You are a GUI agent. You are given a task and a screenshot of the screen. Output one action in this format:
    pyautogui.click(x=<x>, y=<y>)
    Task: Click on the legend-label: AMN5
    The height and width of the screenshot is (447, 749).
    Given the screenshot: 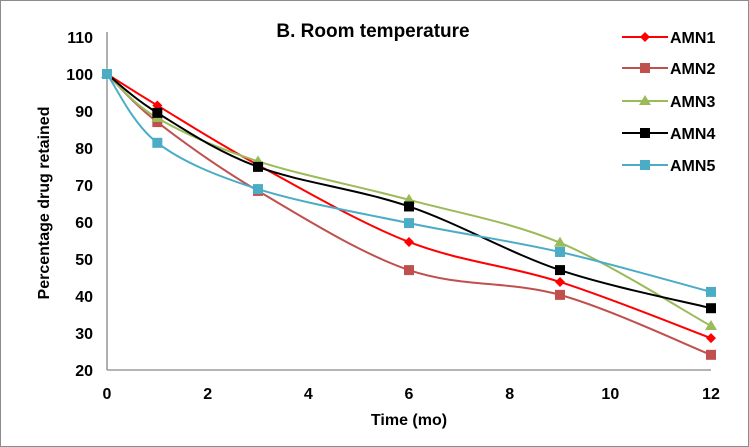 What is the action you would take?
    pyautogui.click(x=692, y=166)
    